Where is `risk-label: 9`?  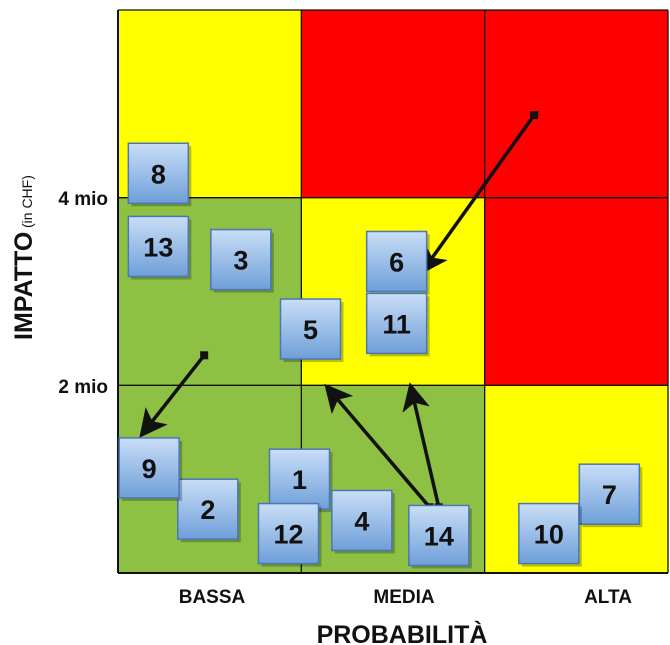 risk-label: 9 is located at coordinates (149, 469).